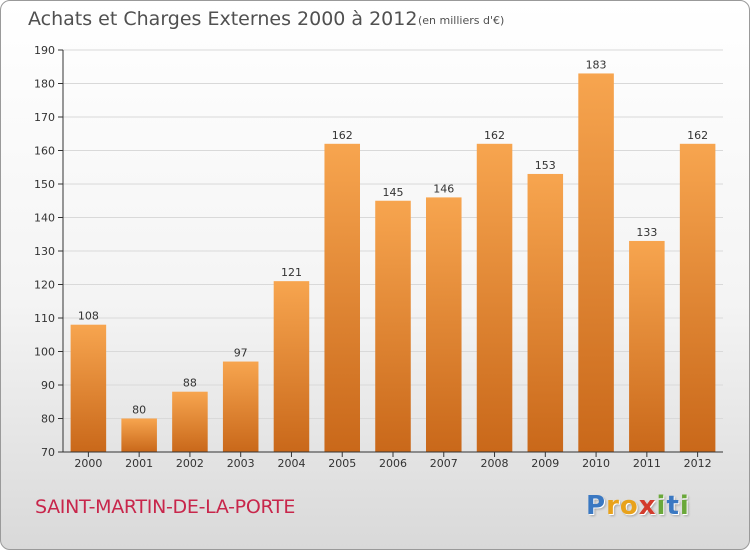 This screenshot has height=550, width=750. I want to click on y-tick-label: 90, so click(48, 385).